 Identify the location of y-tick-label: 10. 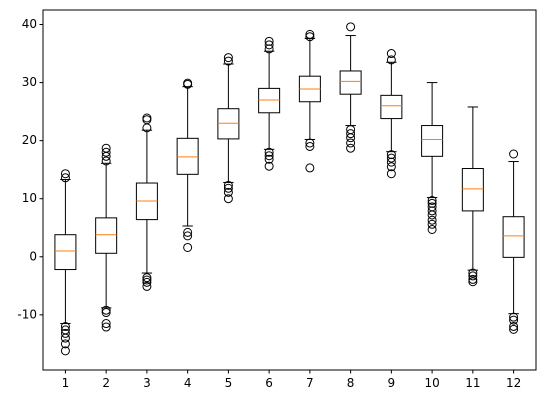
(29, 198).